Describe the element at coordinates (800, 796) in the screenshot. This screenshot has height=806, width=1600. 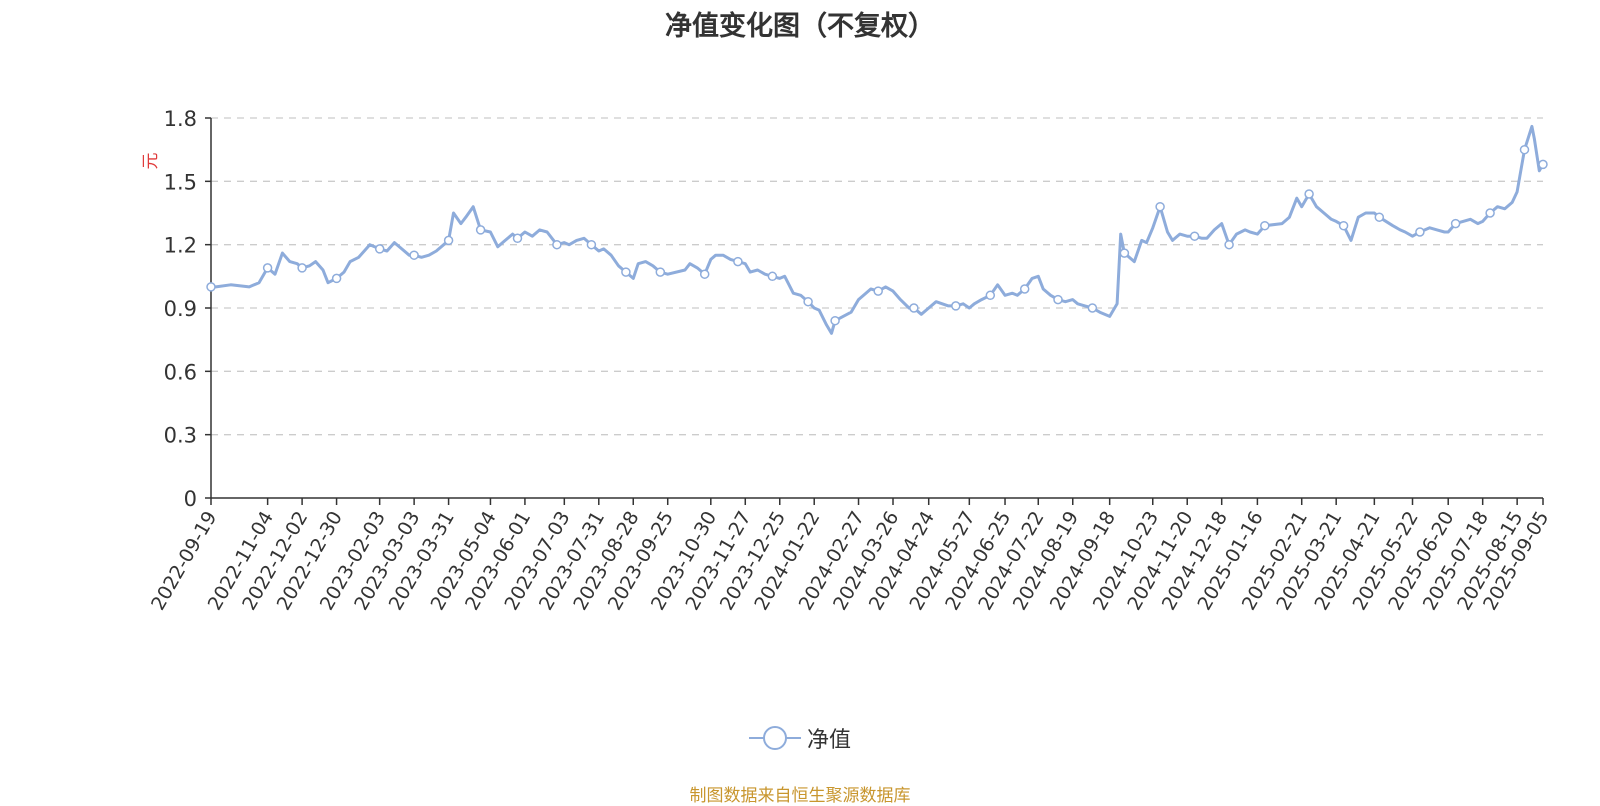
I see `source-note: 制图数据来自恒生聚源数据库` at that location.